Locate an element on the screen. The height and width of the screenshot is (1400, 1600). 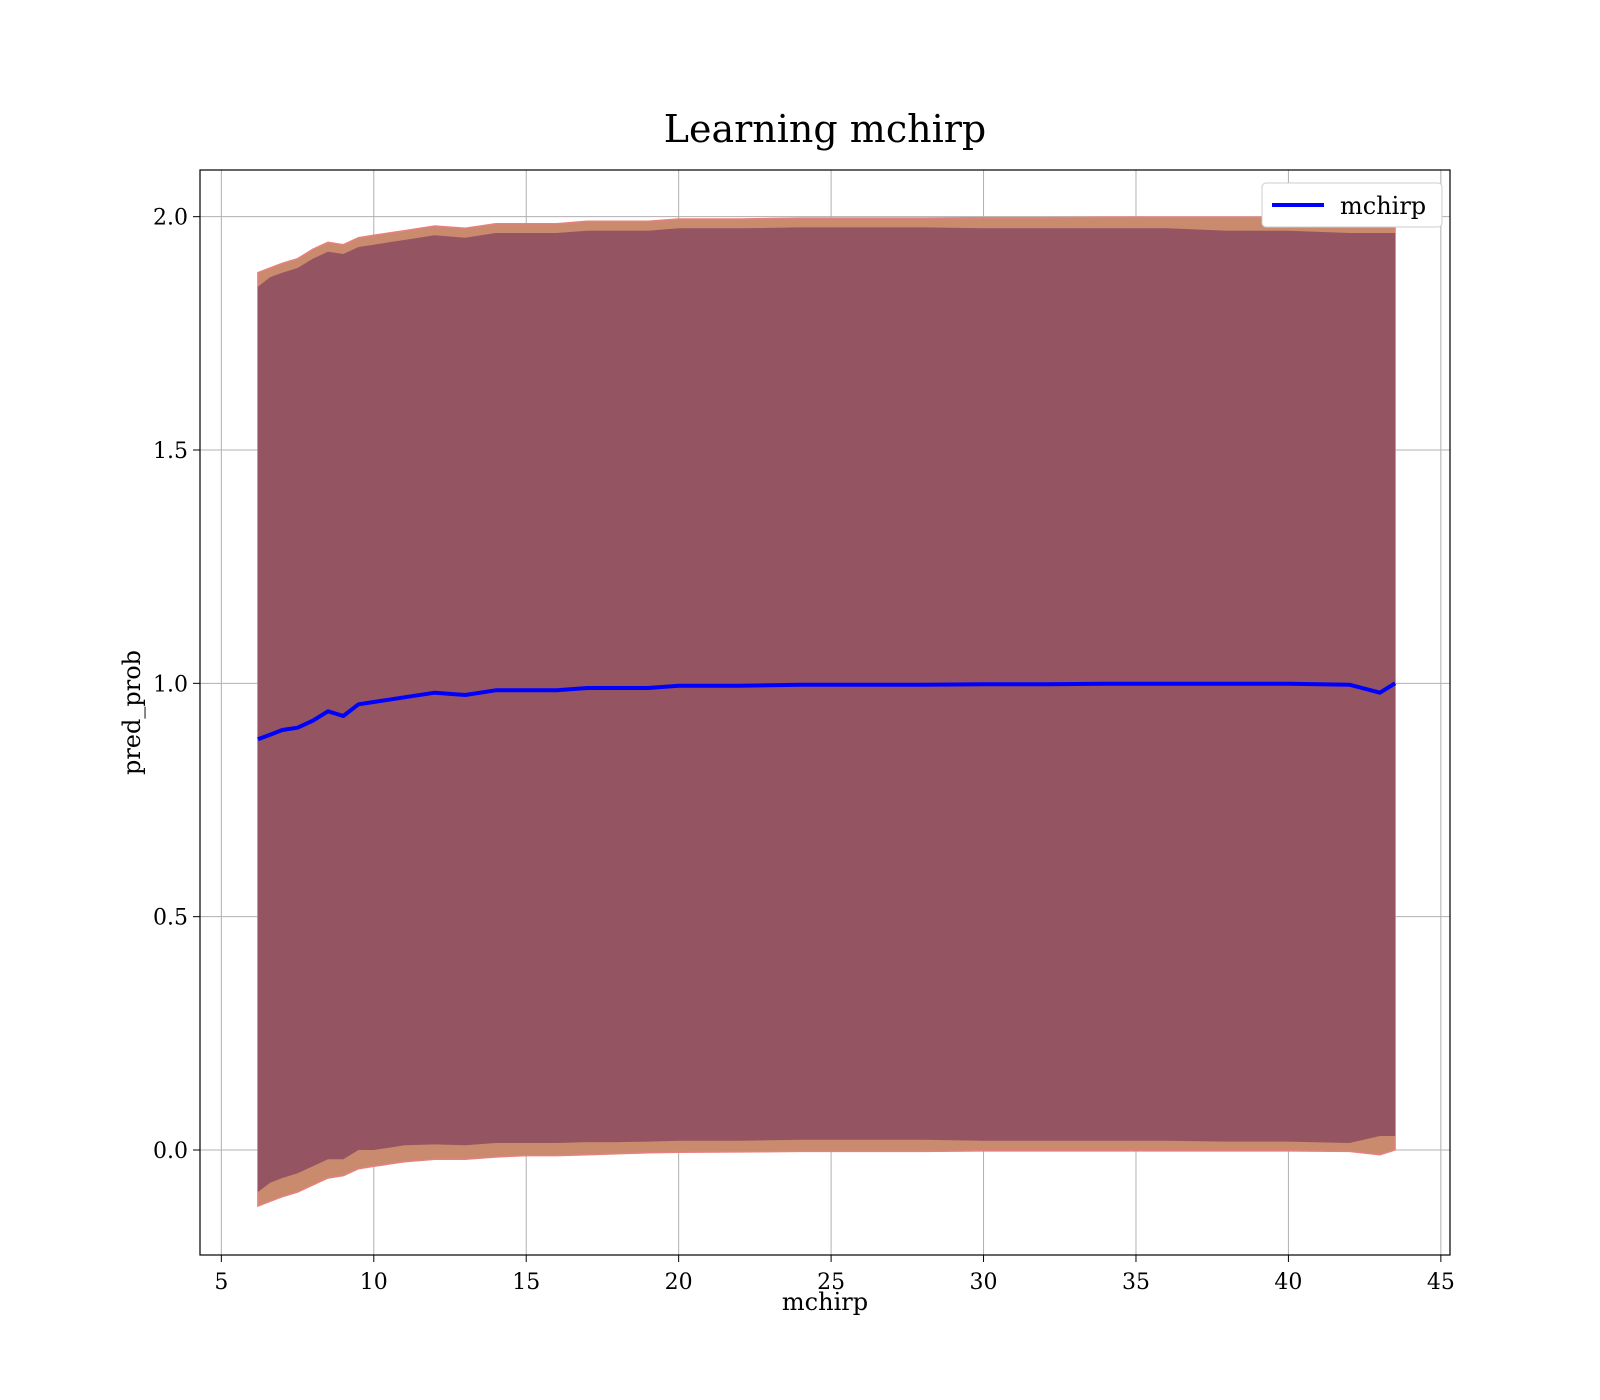
x-axis-ticks: 5 10 15 20 25 30 35 40 45 is located at coordinates (834, 1275).